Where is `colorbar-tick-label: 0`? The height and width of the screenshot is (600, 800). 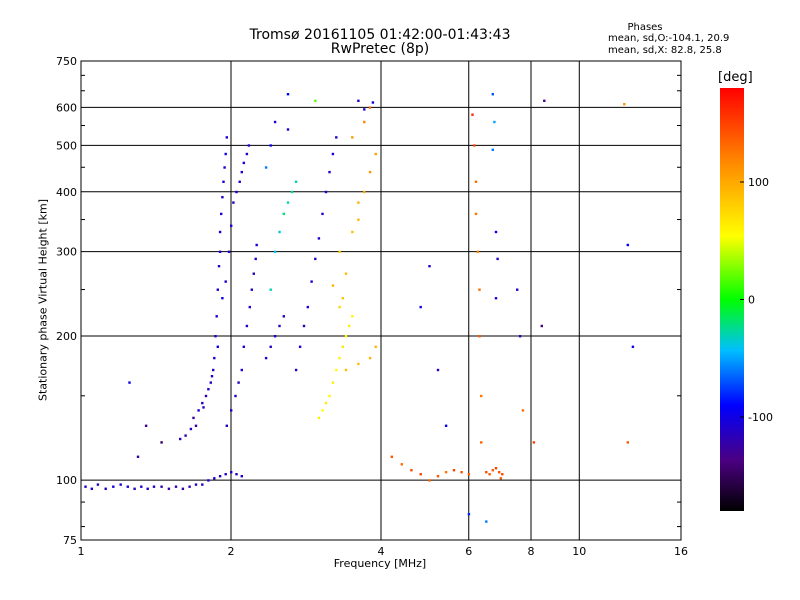 colorbar-tick-label: 0 is located at coordinates (751, 300).